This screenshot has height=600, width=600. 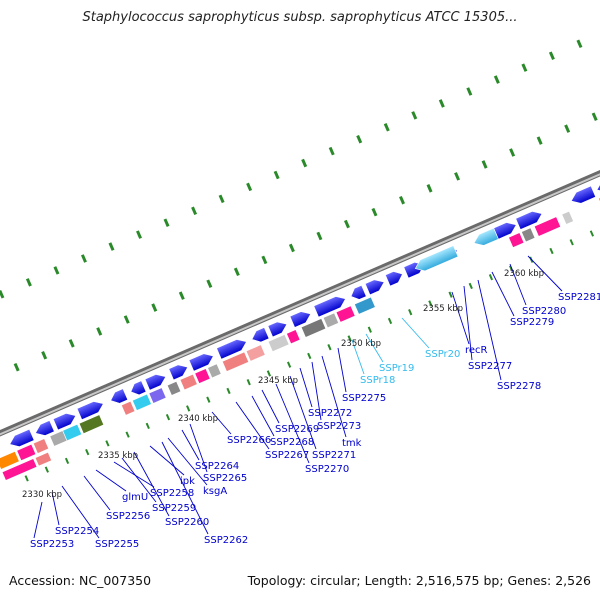 What do you see at coordinates (187, 481) in the screenshot?
I see `gene-label: ipk` at bounding box center [187, 481].